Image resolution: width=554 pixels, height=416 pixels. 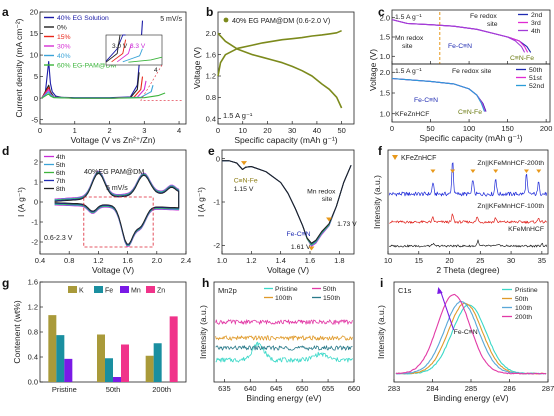 I want to click on panel-a-xtick-label: 2, so click(x=109, y=130).